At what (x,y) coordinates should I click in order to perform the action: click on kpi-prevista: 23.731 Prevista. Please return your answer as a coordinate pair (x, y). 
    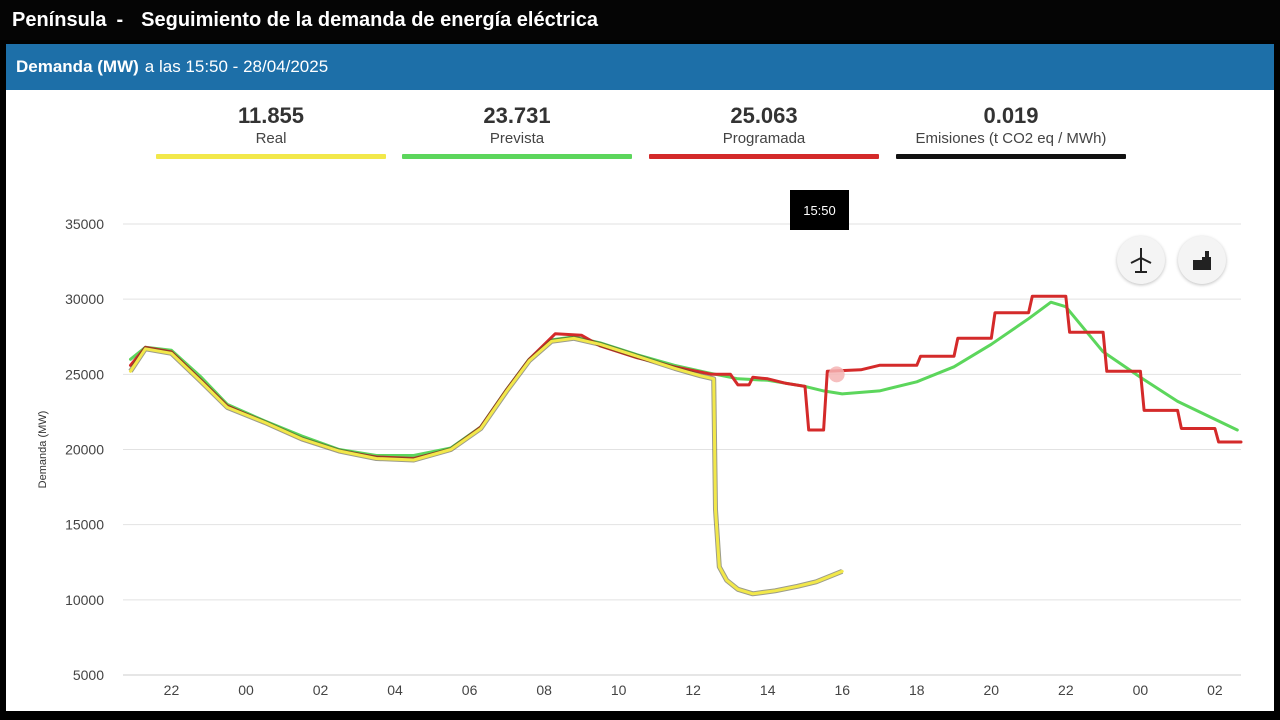
    Looking at the image, I should click on (517, 131).